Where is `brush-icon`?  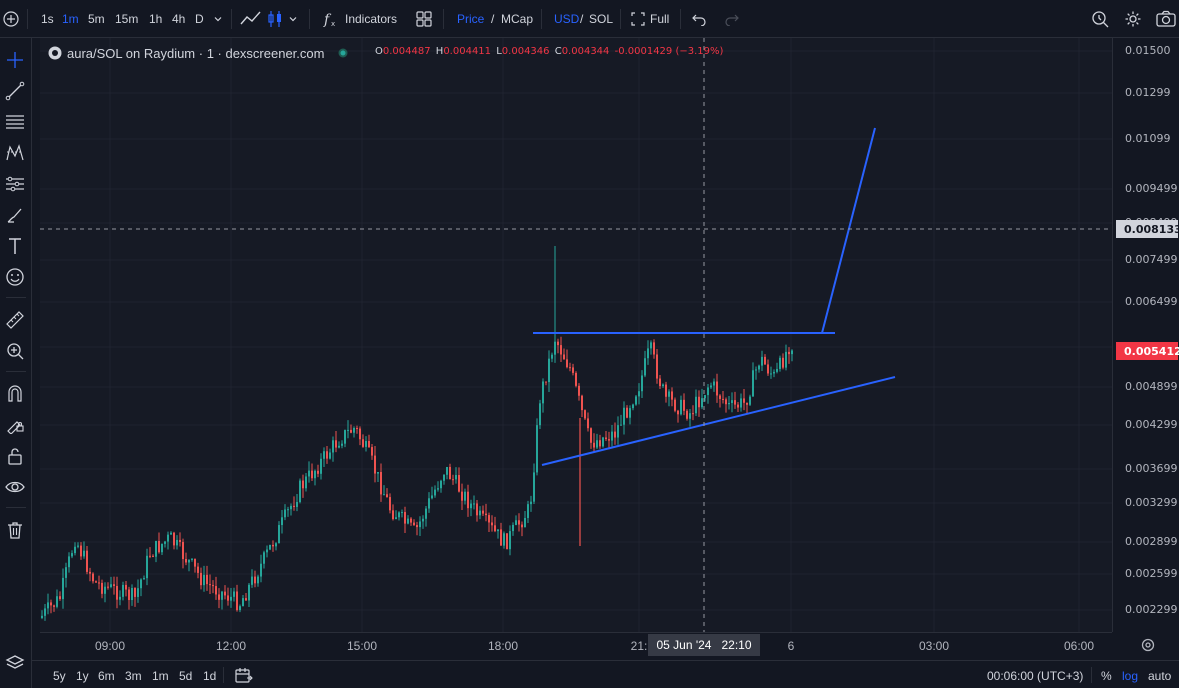 brush-icon is located at coordinates (15, 215).